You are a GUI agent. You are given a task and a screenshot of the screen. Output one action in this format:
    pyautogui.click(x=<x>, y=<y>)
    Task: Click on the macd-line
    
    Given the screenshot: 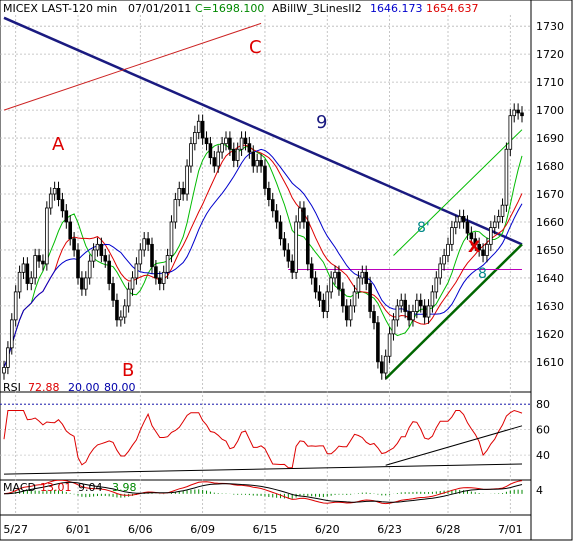 What is the action you would take?
    pyautogui.click(x=263, y=492)
    